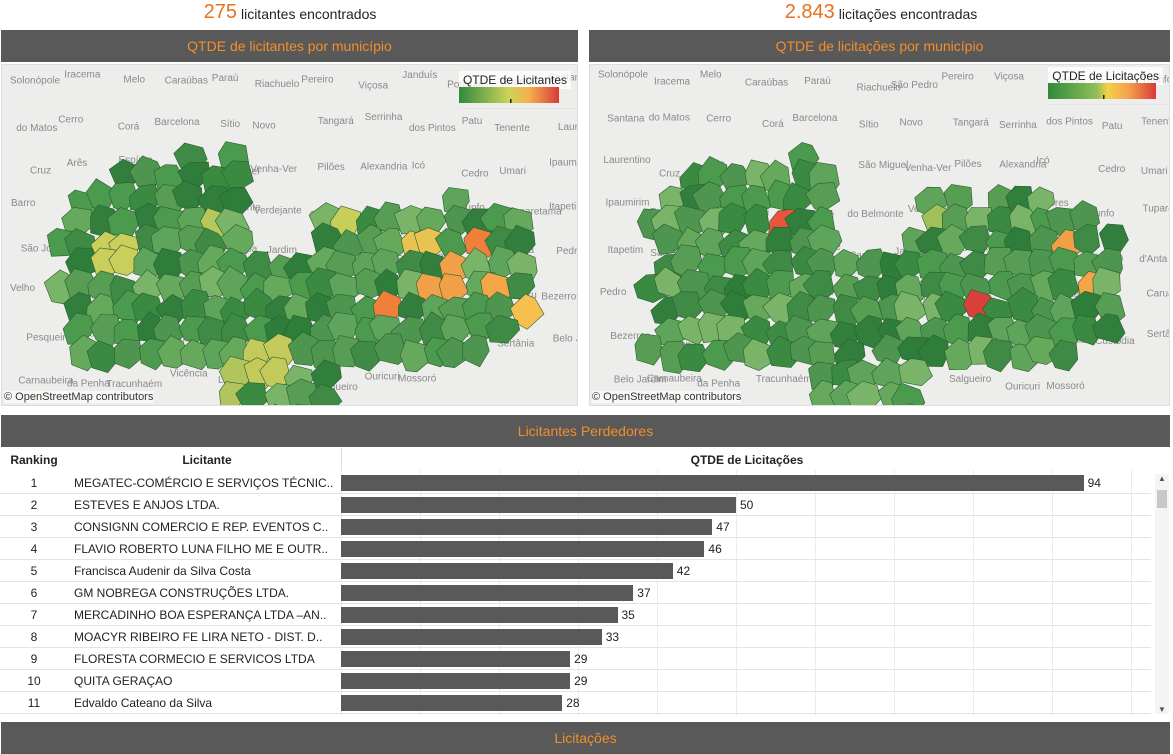 Image resolution: width=1173 pixels, height=754 pixels. I want to click on map-place-label: Patu, so click(1112, 126).